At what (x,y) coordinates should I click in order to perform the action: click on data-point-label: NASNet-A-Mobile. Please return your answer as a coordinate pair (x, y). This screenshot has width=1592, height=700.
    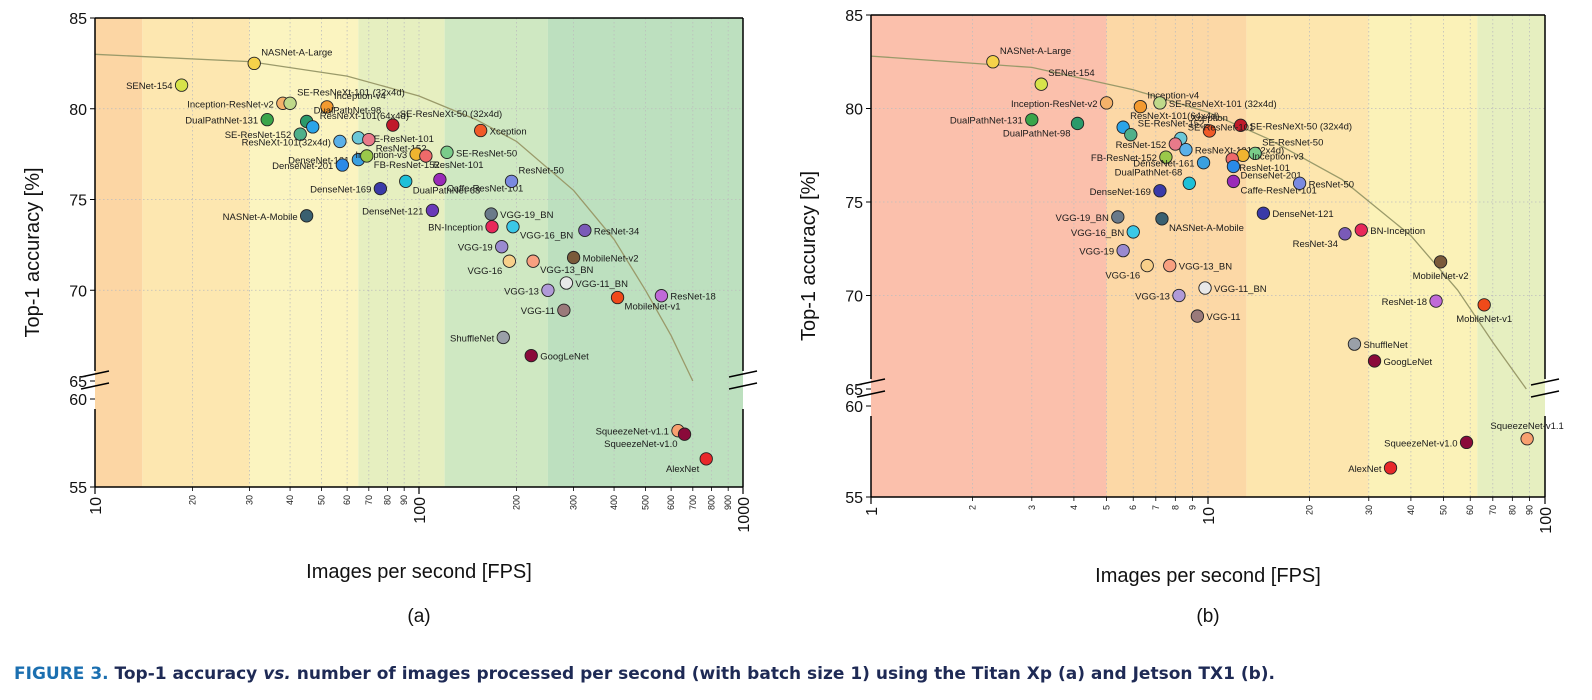
    Looking at the image, I should click on (1206, 228).